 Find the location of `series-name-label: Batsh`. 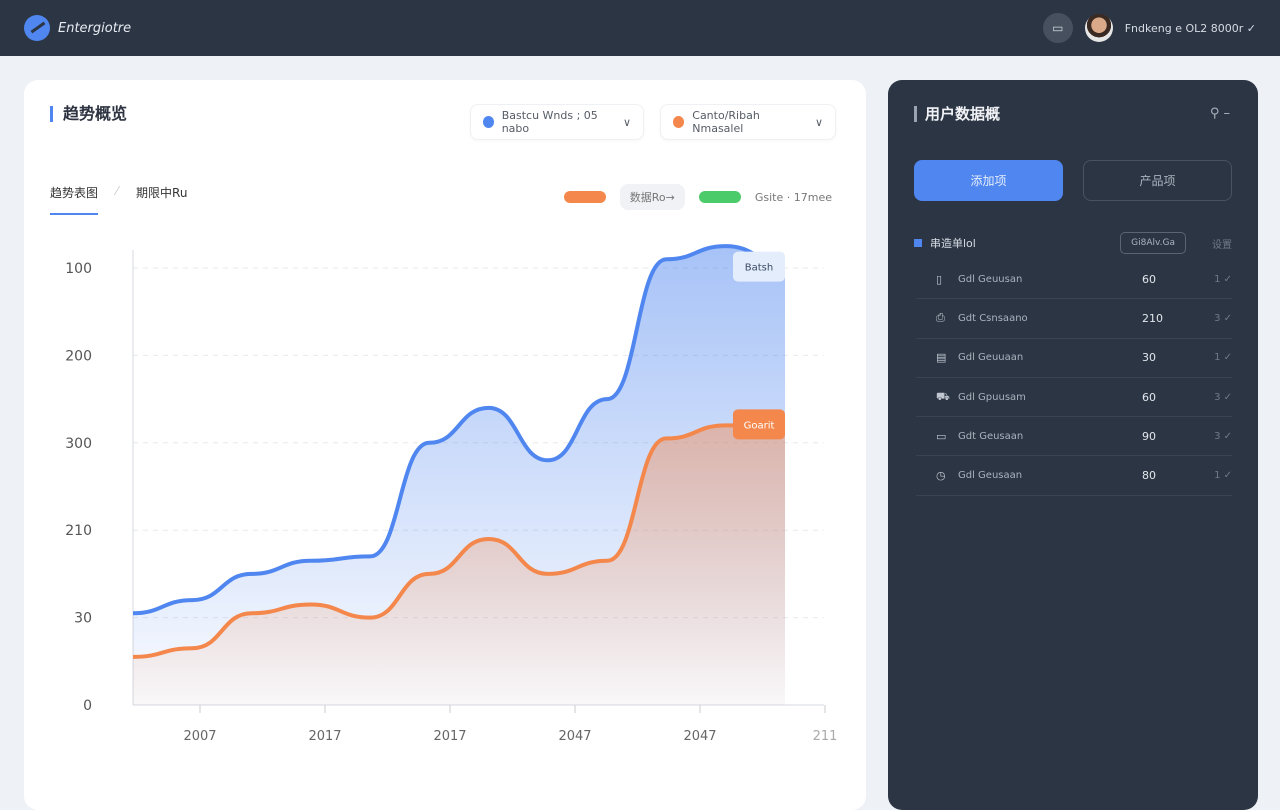

series-name-label: Batsh is located at coordinates (759, 268).